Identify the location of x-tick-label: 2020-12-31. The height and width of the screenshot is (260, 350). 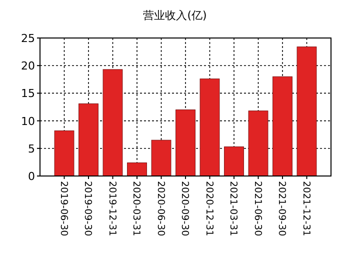
(208, 208).